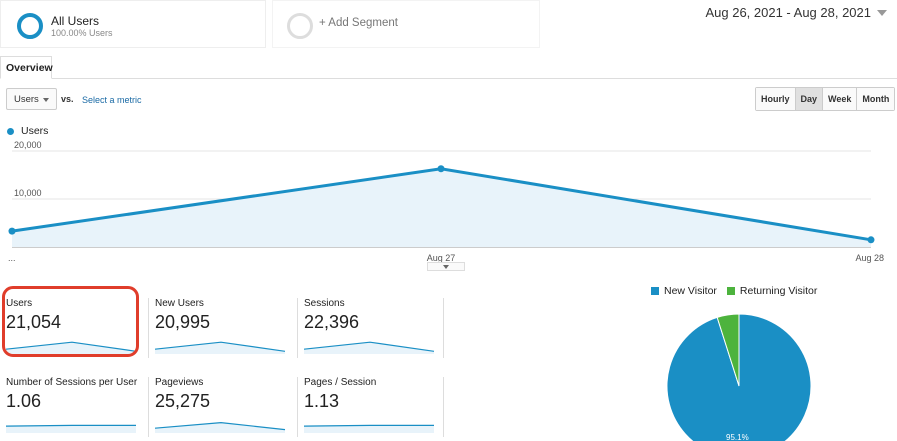 The image size is (897, 441). What do you see at coordinates (332, 322) in the screenshot?
I see `scorecard-value: 22,396` at bounding box center [332, 322].